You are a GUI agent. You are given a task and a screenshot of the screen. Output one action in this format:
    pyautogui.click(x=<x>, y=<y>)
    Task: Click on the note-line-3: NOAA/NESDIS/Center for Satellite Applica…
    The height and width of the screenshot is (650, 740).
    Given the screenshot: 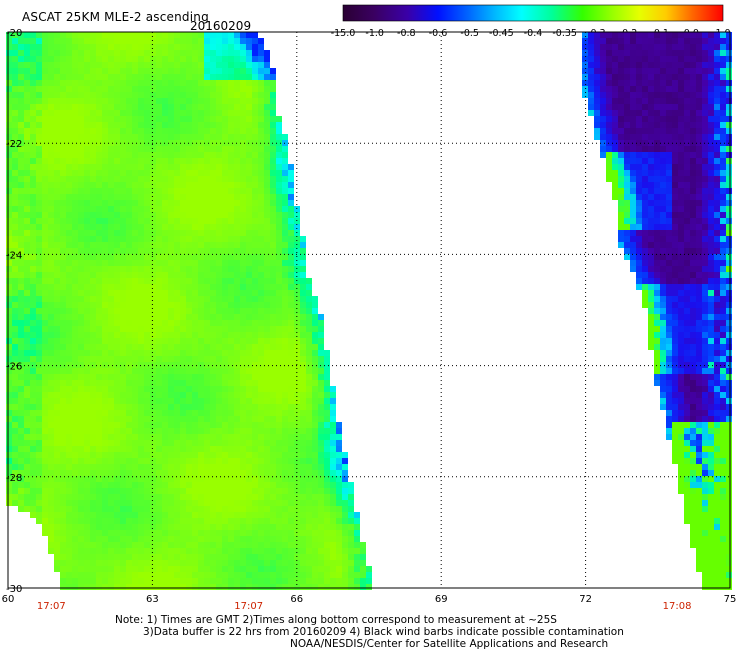 What is the action you would take?
    pyautogui.click(x=449, y=644)
    